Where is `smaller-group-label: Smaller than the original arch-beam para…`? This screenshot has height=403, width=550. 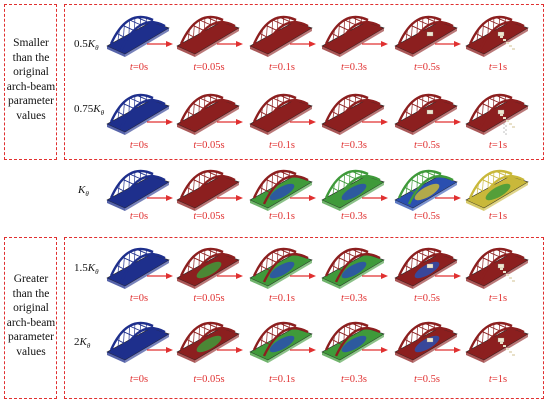
smaller-group-label: Smaller than the original arch-beam para… is located at coordinates (31, 79).